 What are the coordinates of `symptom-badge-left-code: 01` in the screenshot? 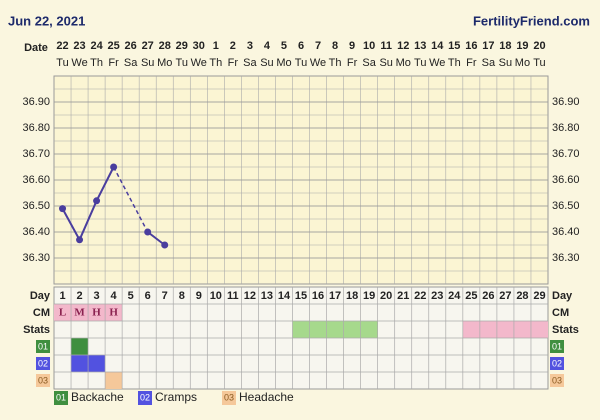 It's located at (43, 346).